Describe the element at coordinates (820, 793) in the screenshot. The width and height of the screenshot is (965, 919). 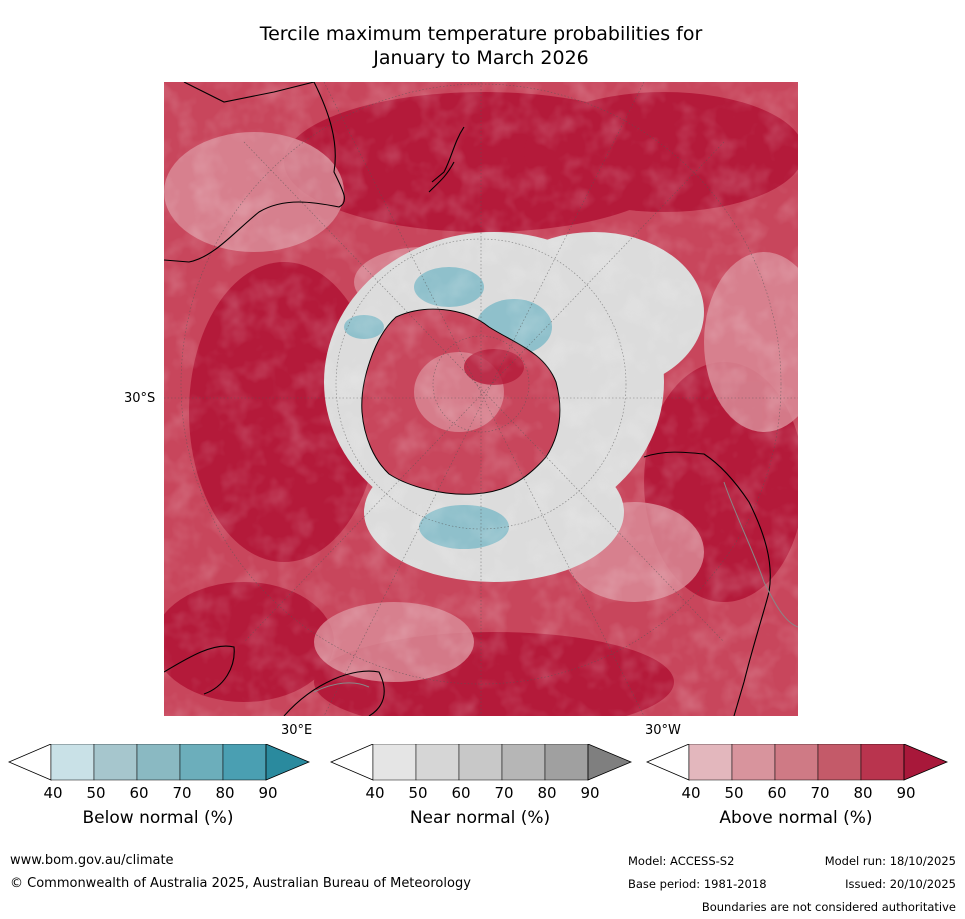
I see `colorbar-above-tick-70: 70` at that location.